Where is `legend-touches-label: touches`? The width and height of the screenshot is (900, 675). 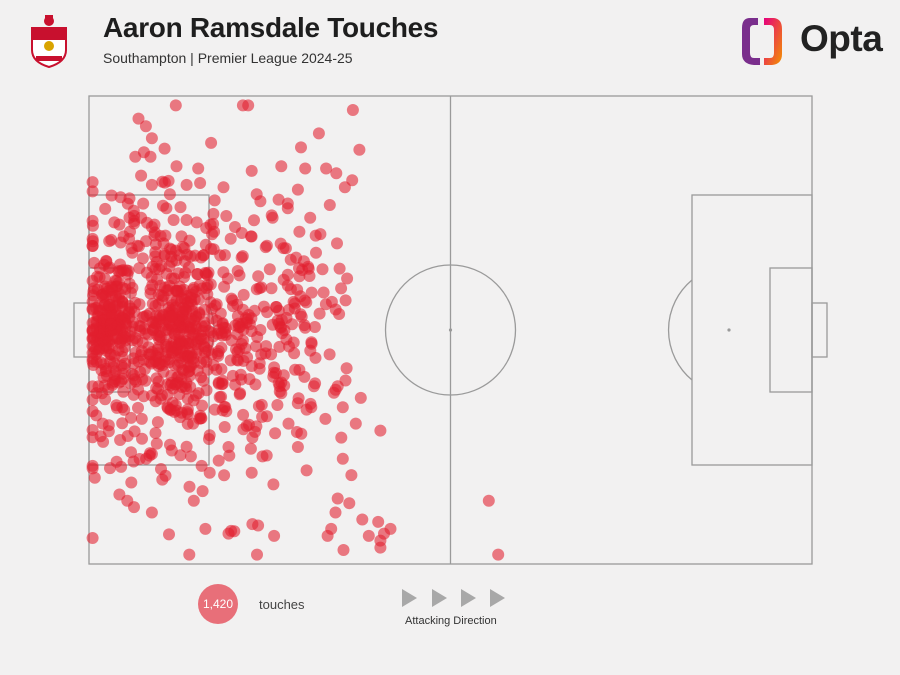 legend-touches-label: touches is located at coordinates (282, 604).